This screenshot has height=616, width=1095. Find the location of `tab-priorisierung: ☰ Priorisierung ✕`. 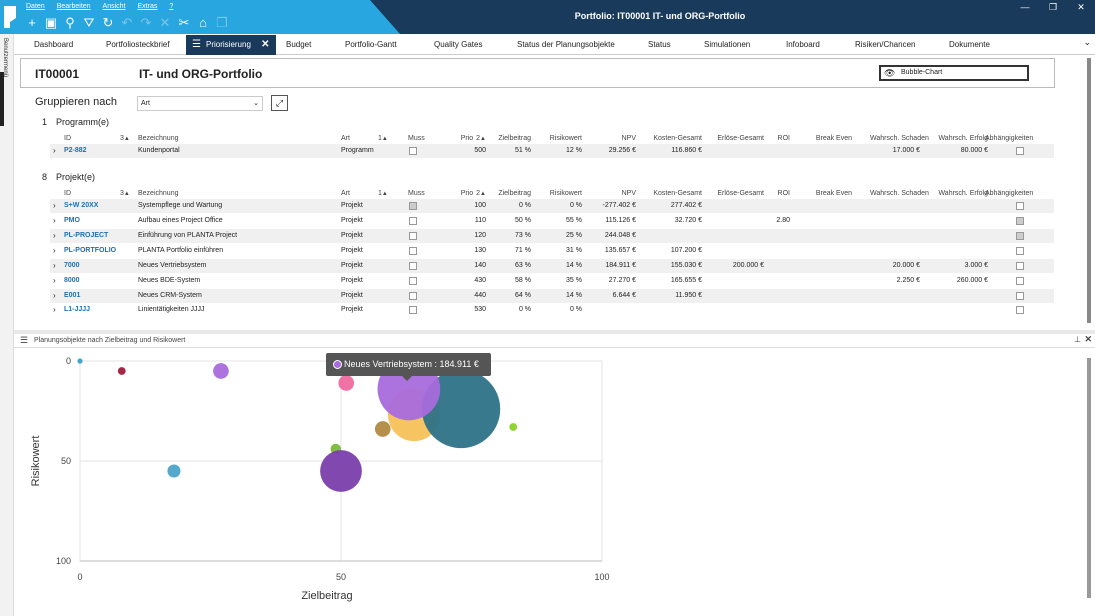

tab-priorisierung: ☰ Priorisierung ✕ is located at coordinates (231, 45).